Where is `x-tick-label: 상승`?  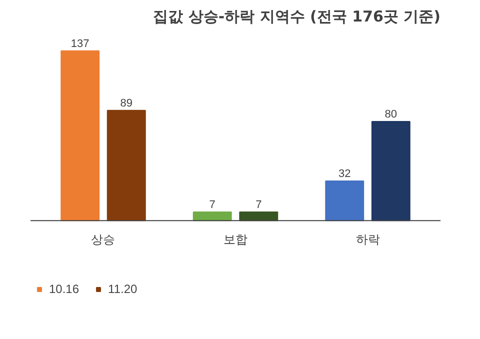
x-tick-label: 상승 is located at coordinates (103, 239).